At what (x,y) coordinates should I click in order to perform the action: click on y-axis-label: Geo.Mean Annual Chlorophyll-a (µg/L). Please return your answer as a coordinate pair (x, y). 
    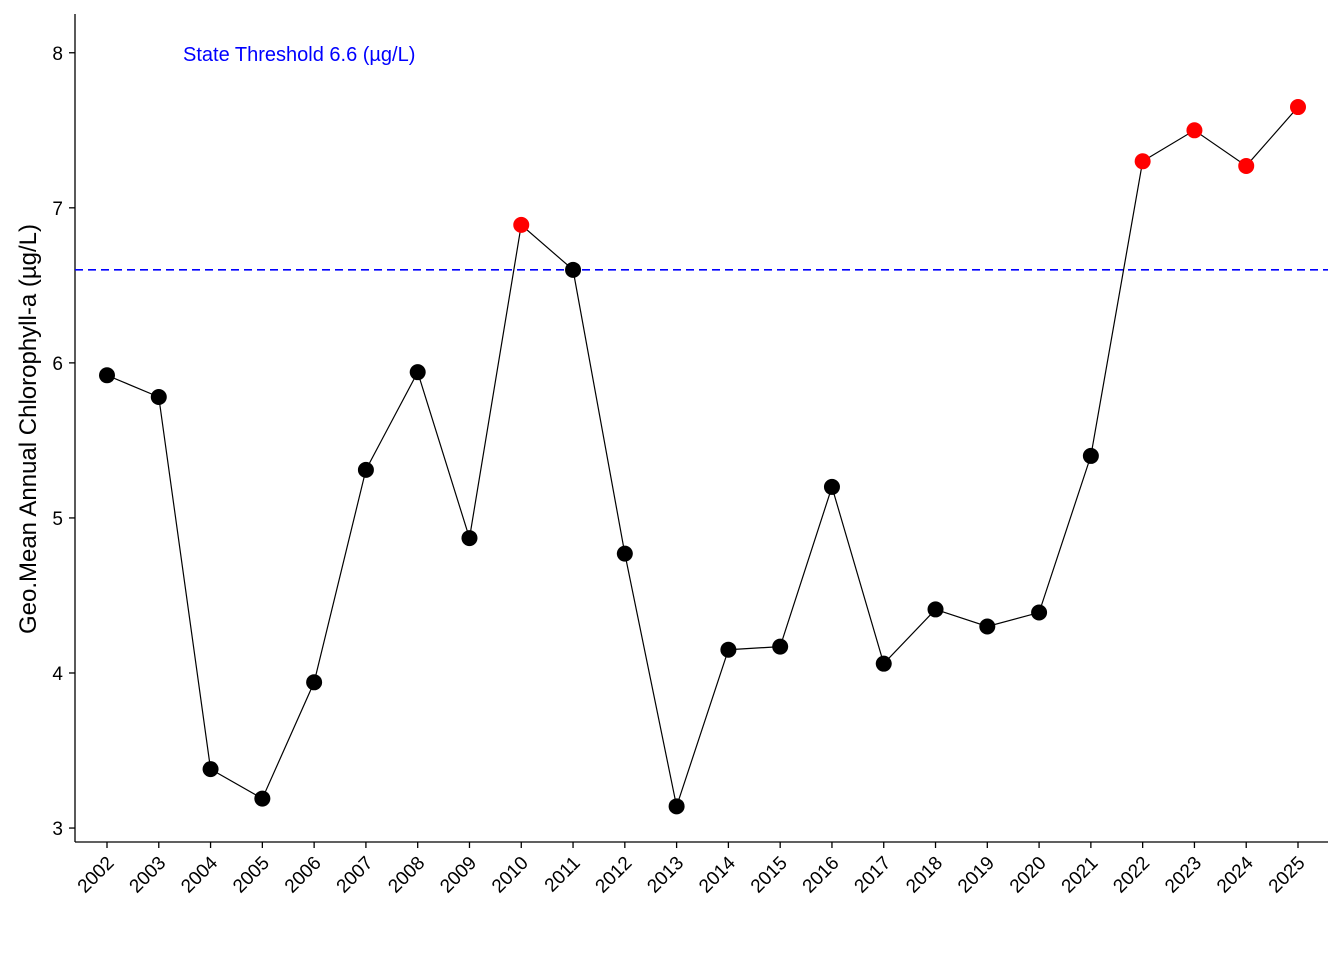
    Looking at the image, I should click on (28, 429).